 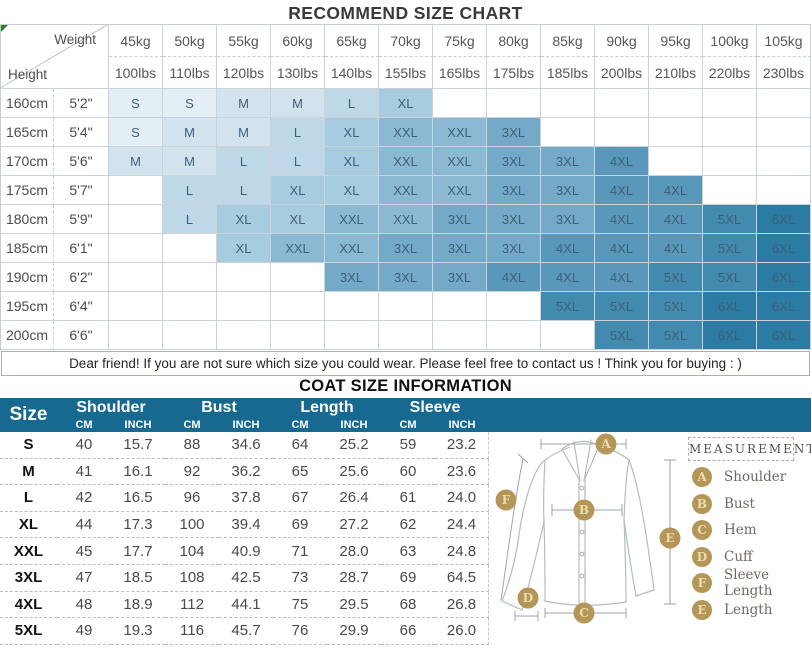 What do you see at coordinates (406, 132) in the screenshot?
I see `size-chart-row: 165cm 5'4" S M M L XL XXL XXL 3XL` at bounding box center [406, 132].